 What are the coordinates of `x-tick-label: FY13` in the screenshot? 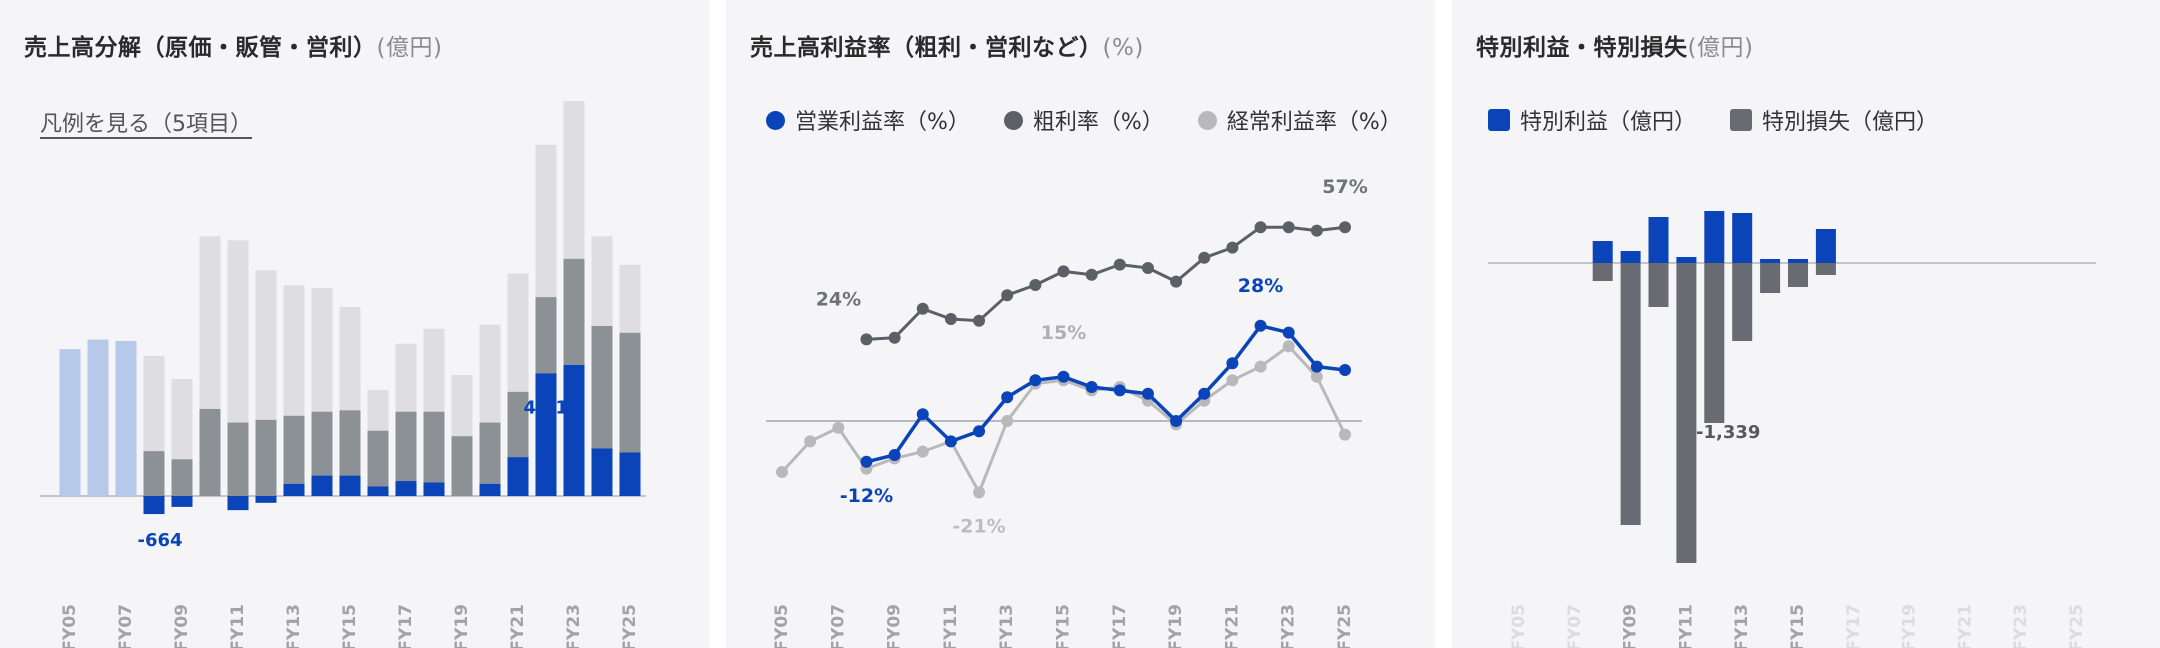 It's located at (1007, 626).